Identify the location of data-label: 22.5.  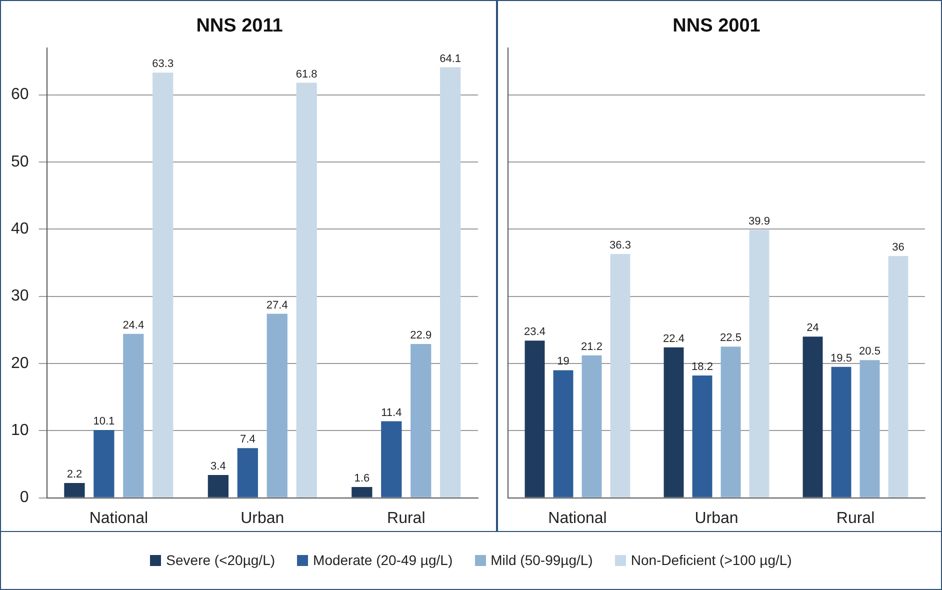
(731, 338).